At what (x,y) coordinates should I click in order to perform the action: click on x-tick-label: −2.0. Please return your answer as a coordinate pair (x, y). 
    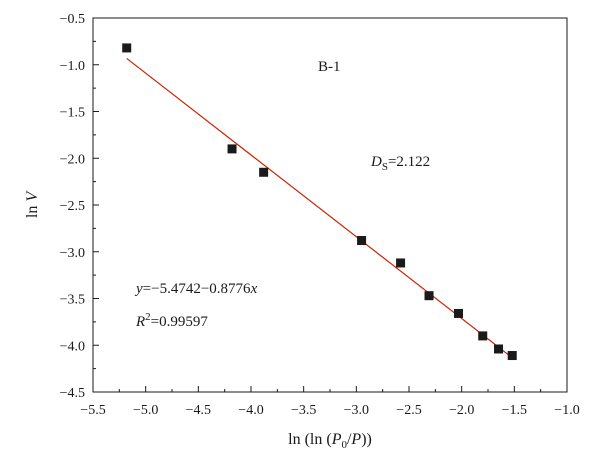
    Looking at the image, I should click on (461, 410).